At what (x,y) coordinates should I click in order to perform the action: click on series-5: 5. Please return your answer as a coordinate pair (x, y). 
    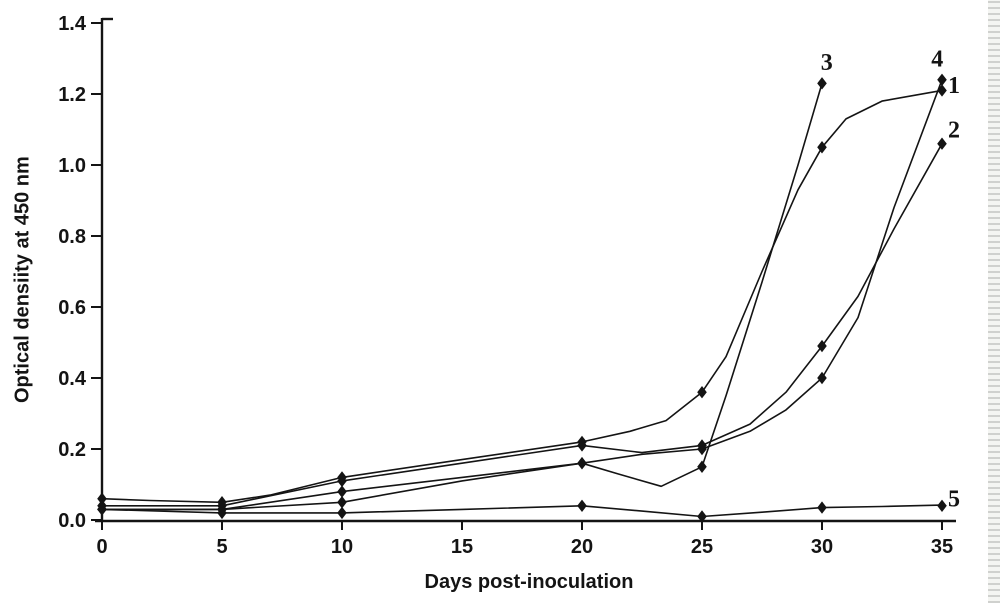
    Looking at the image, I should click on (528, 505).